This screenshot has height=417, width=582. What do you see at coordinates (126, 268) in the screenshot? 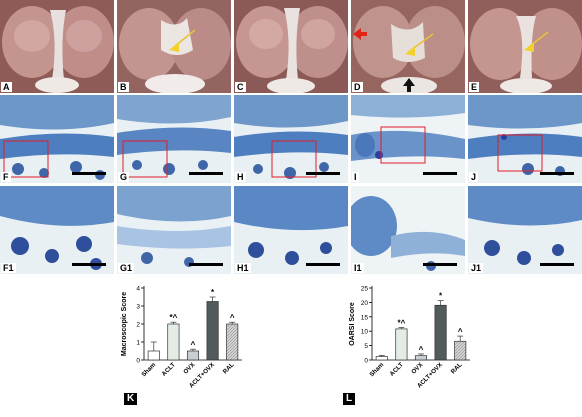
I see `panel-label: G1` at bounding box center [126, 268].